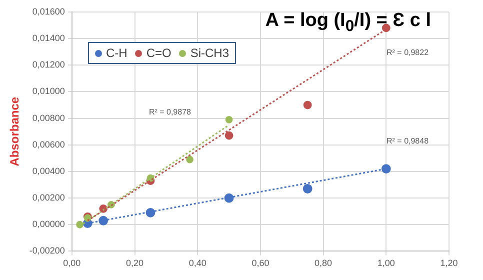 This screenshot has height=280, width=483. Describe the element at coordinates (135, 263) in the screenshot. I see `x-tick-label: 0,20` at that location.